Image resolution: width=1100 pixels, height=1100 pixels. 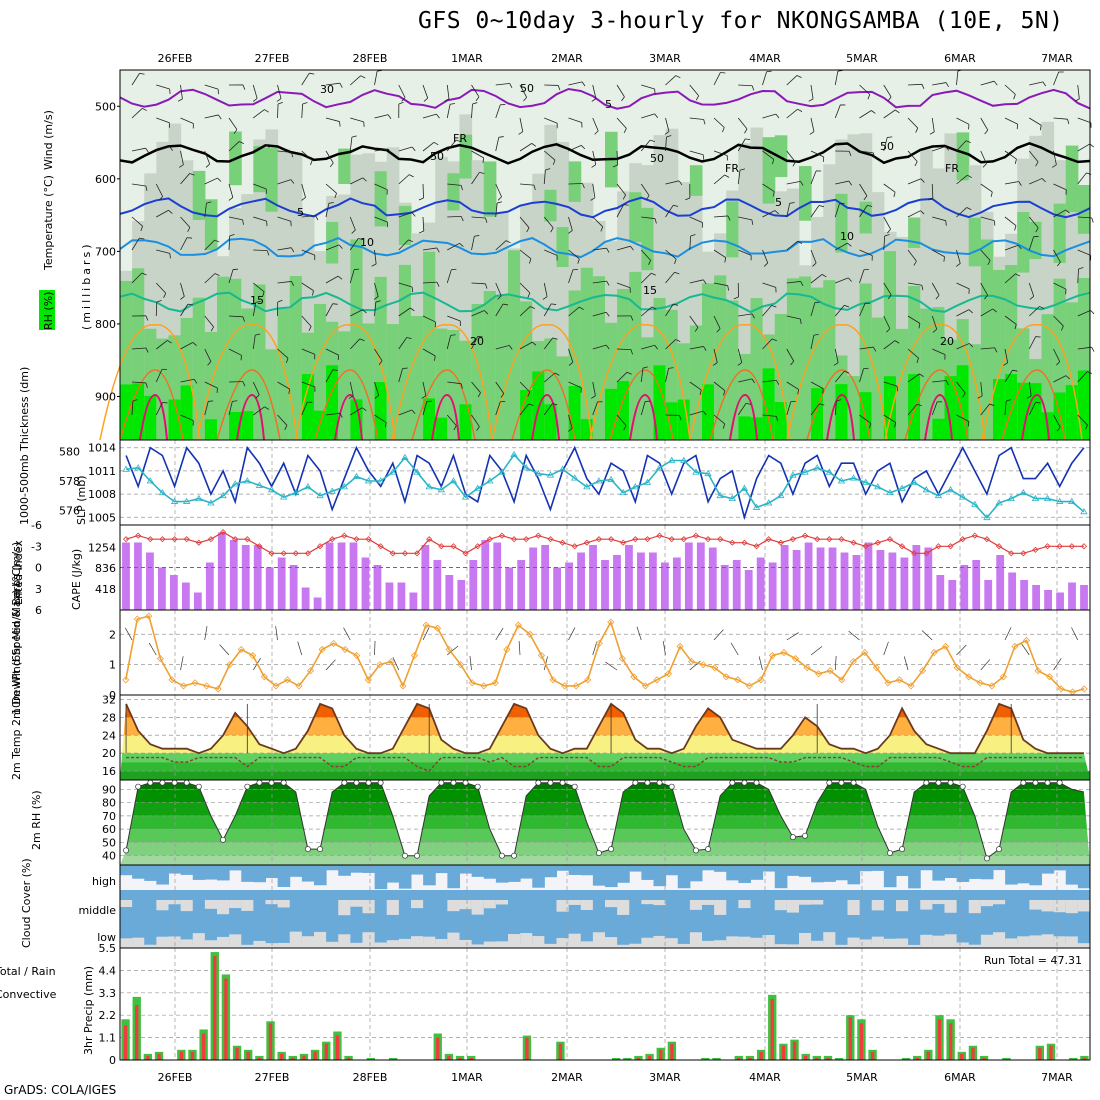 What do you see at coordinates (605, 486) in the screenshot?
I see `thickness-line` at bounding box center [605, 486].